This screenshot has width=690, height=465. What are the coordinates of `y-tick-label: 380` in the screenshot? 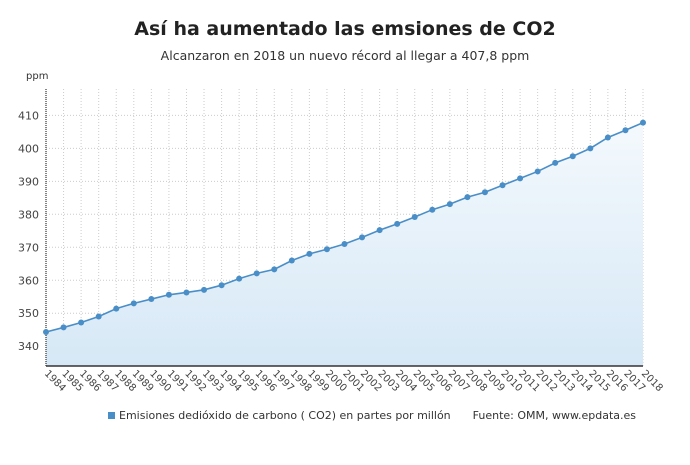 It's located at (28, 214).